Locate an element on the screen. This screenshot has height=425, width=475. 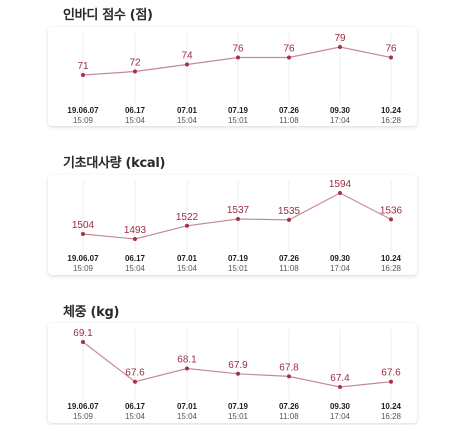
data-value-label: 67.9 is located at coordinates (238, 365).